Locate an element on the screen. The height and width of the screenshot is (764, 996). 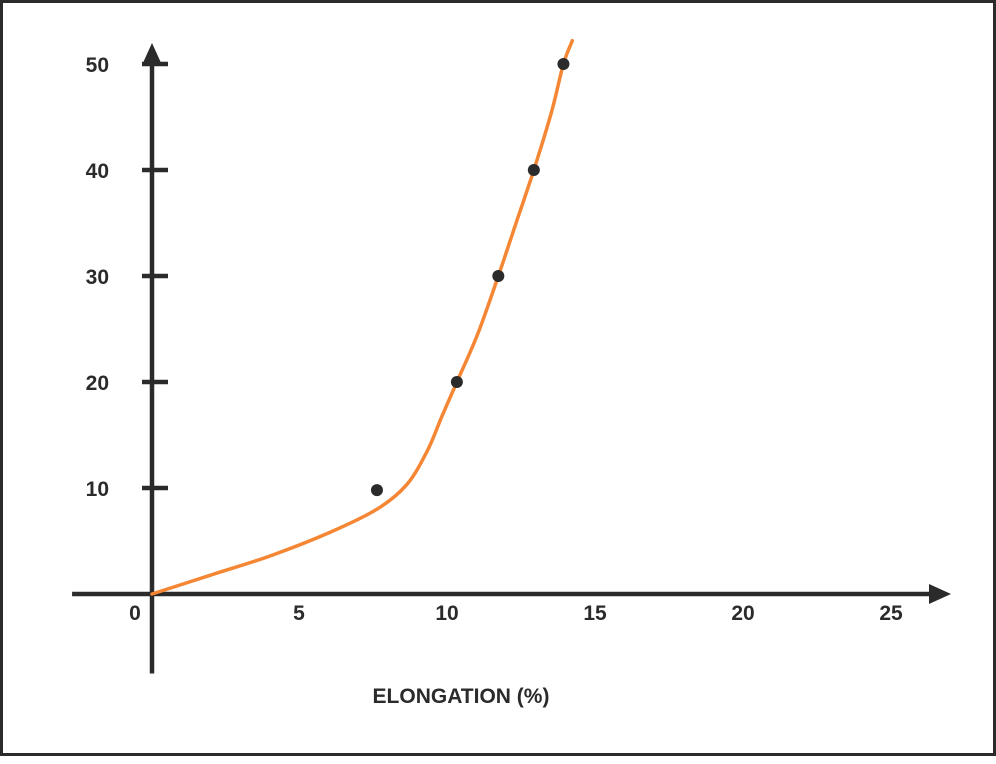
x-tick-label: 0 is located at coordinates (135, 613).